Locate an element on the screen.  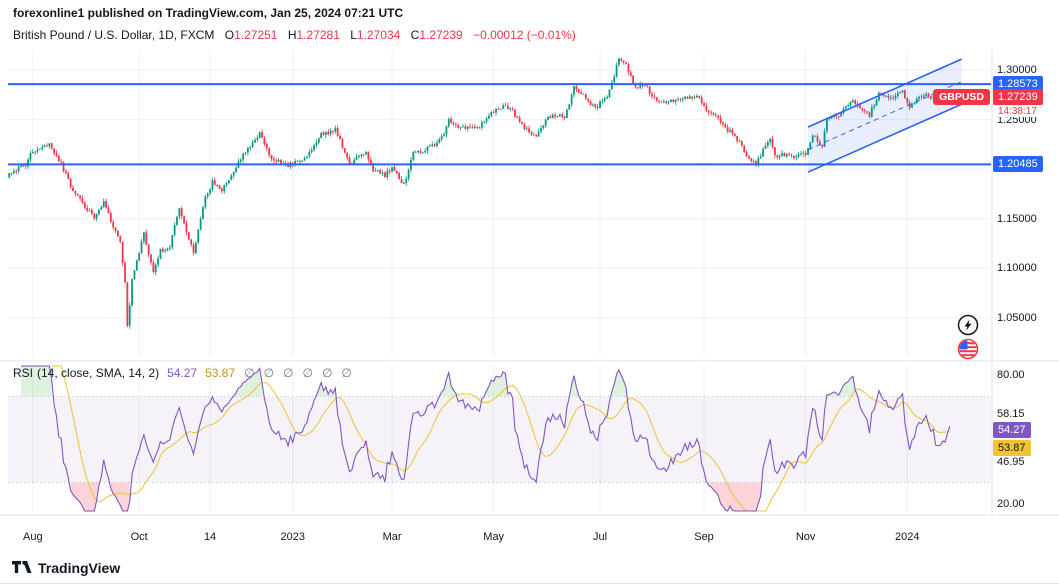
time-axis-label: May is located at coordinates (494, 537).